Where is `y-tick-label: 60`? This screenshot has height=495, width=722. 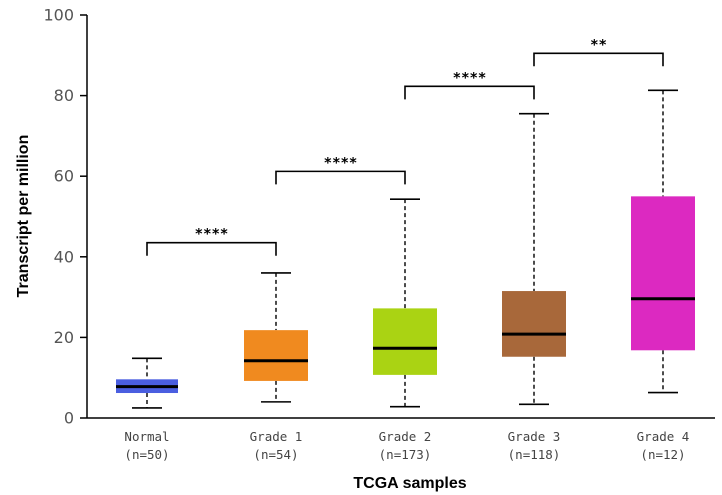 y-tick-label: 60 is located at coordinates (64, 176).